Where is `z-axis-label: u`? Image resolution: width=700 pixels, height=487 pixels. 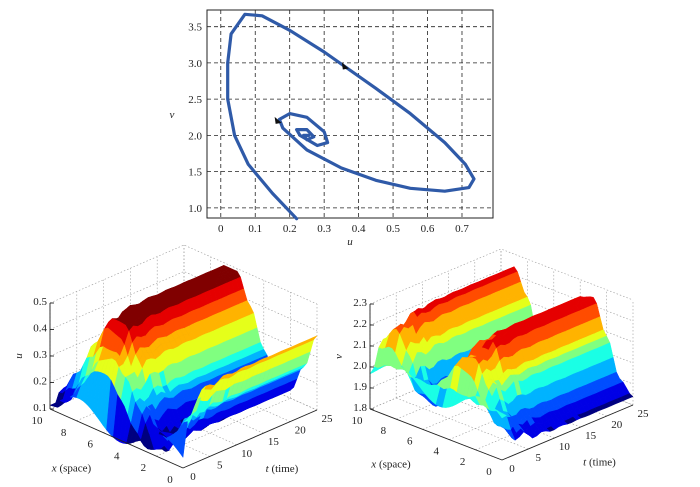
z-axis-label: u is located at coordinates (19, 356).